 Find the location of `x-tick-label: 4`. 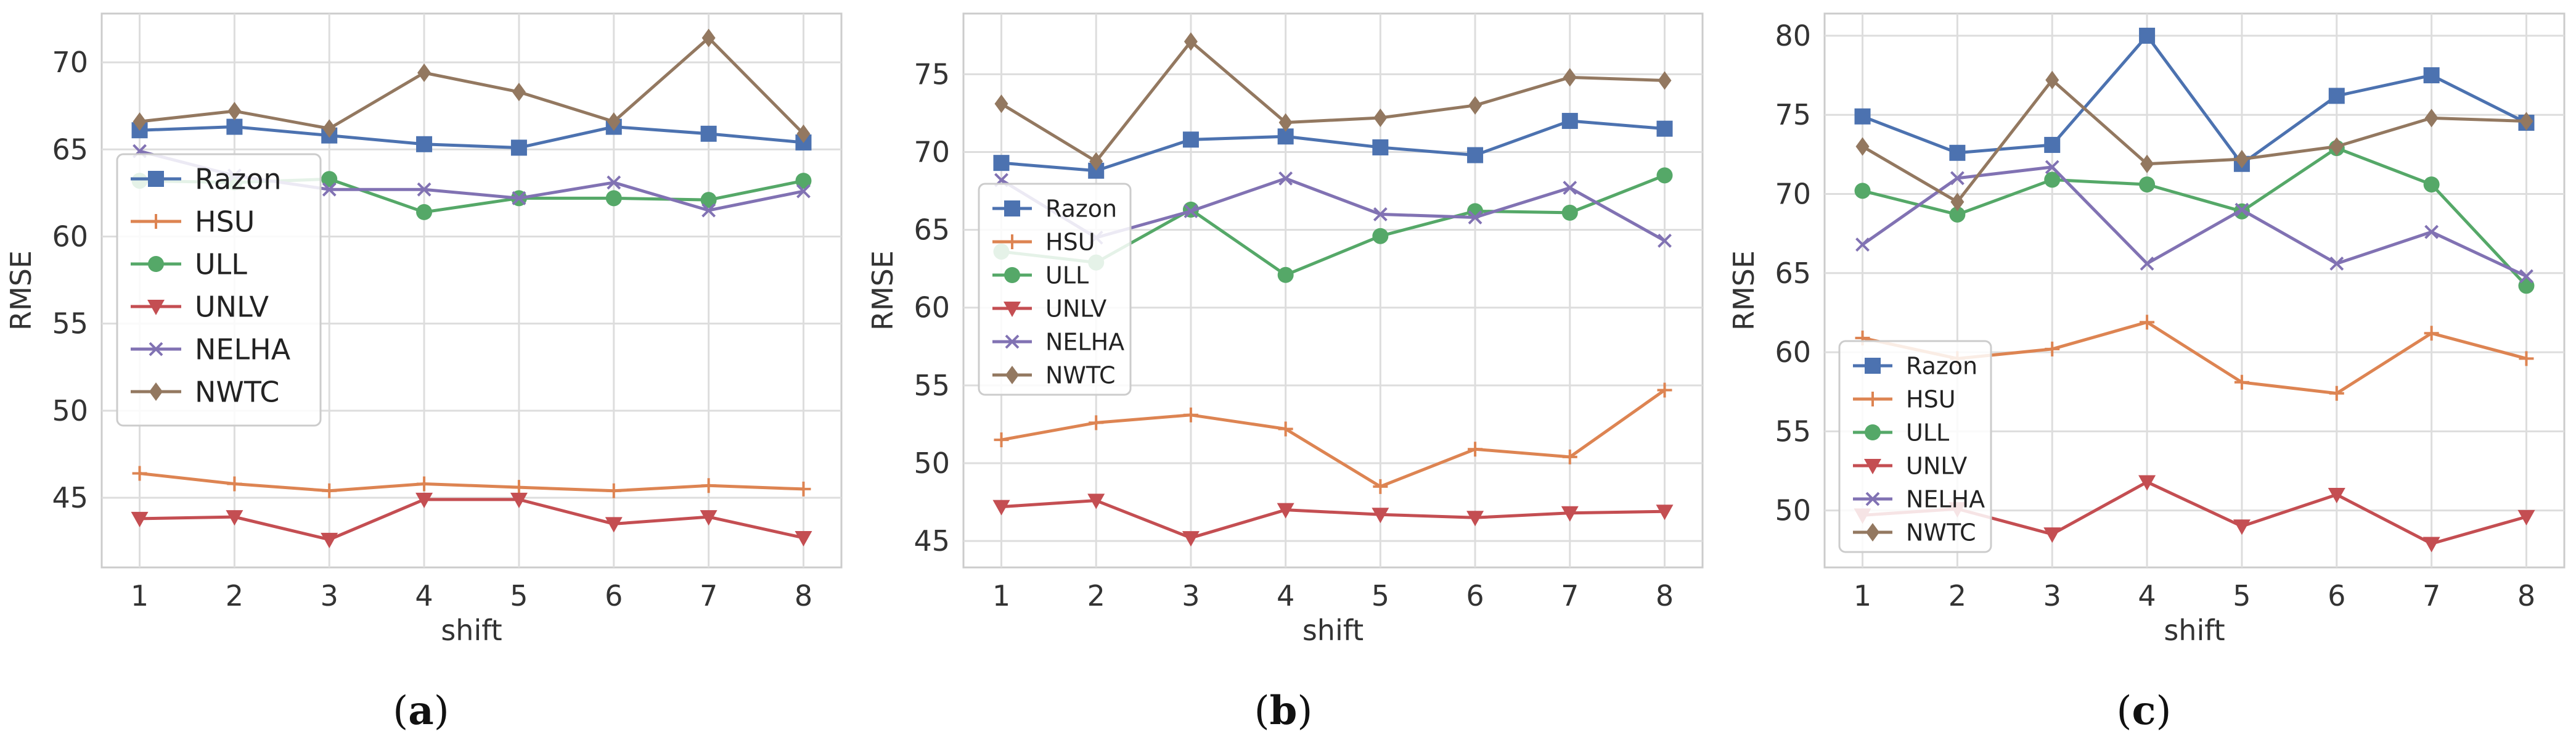

x-tick-label: 4 is located at coordinates (424, 595).